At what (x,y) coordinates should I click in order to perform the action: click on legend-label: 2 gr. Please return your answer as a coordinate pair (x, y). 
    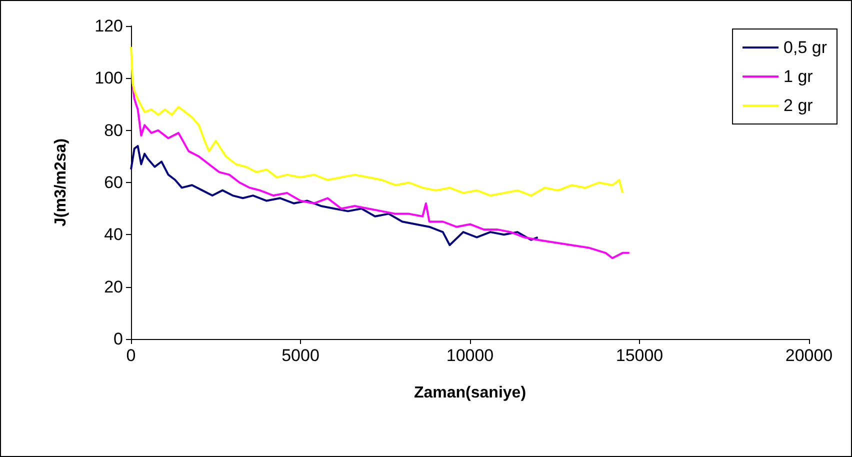
    Looking at the image, I should click on (799, 105).